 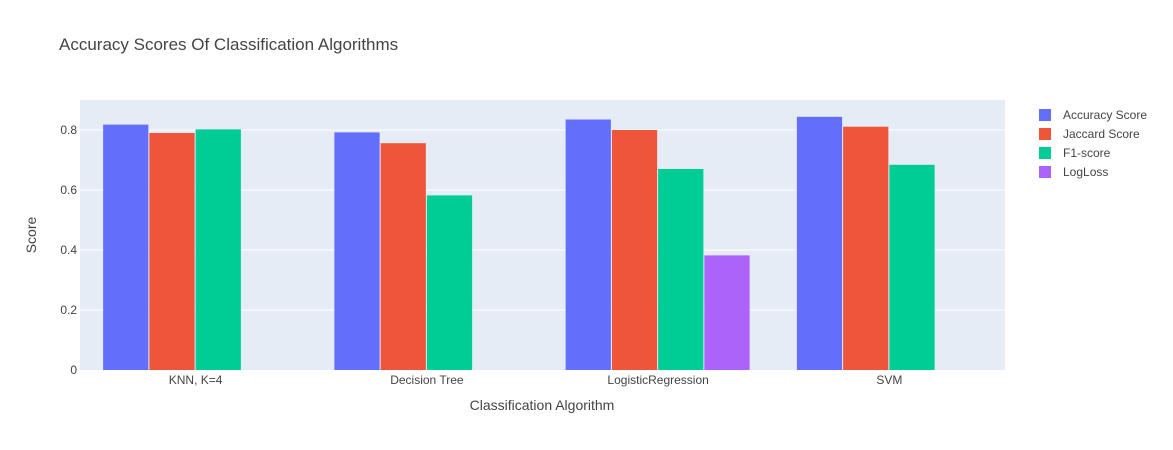 I want to click on x-tick-label: KNN, K=4, so click(x=196, y=380).